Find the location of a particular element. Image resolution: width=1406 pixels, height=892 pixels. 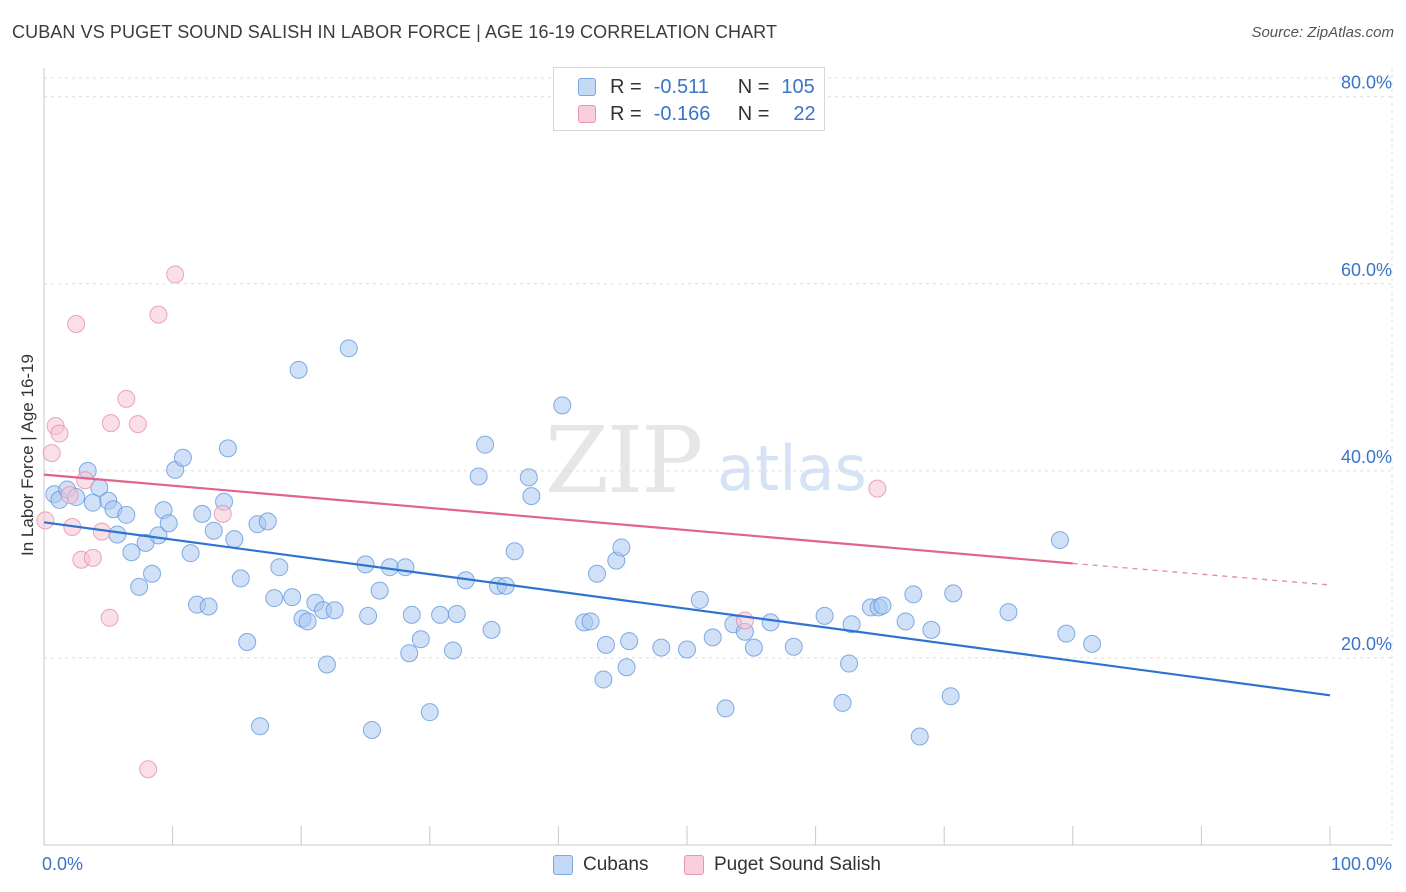

watermark-atlas: atlas is located at coordinates (792, 468).